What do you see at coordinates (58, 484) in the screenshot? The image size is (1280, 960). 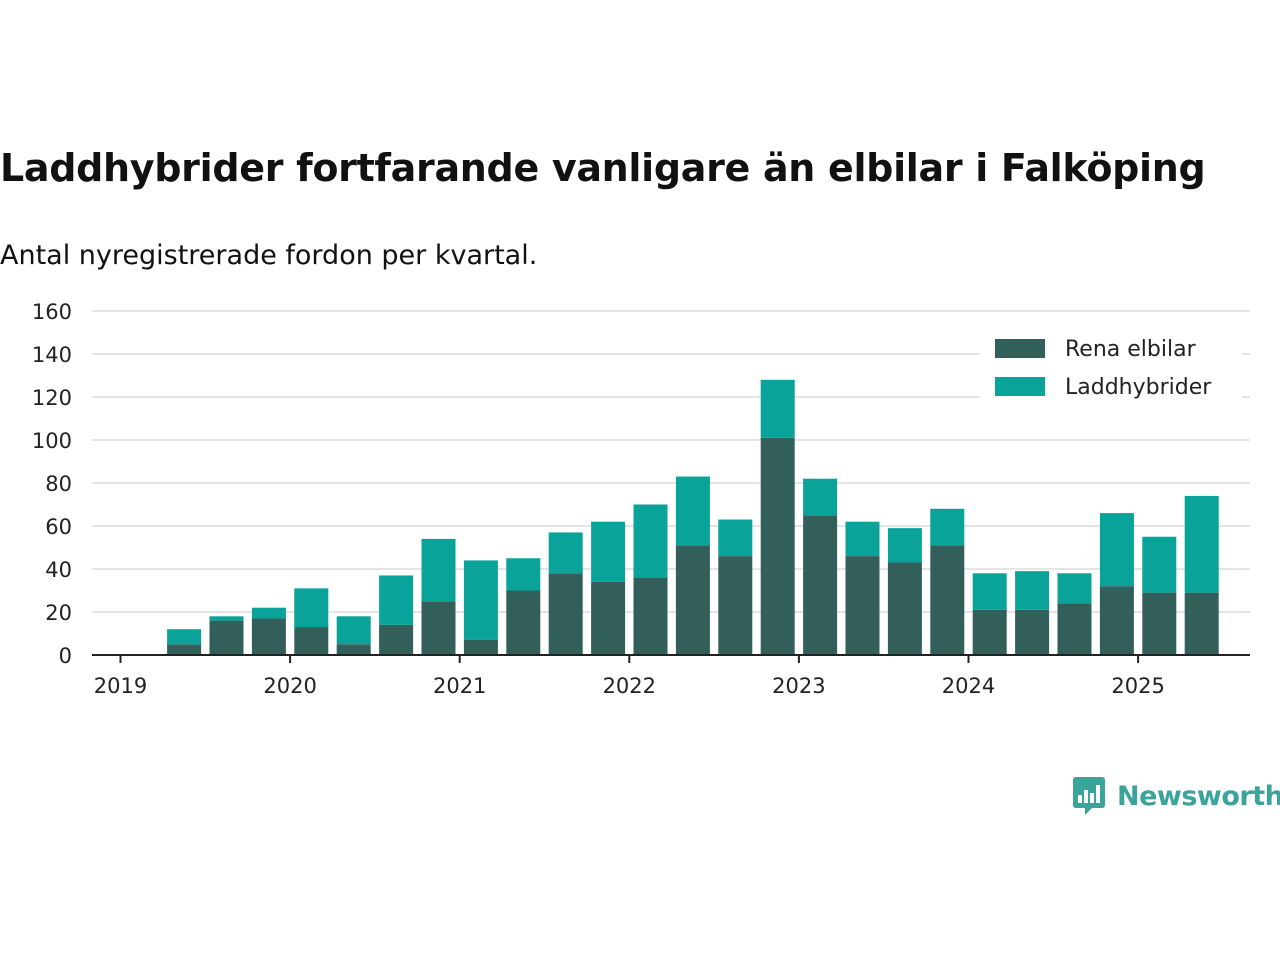 I see `y-tick-label: 80` at bounding box center [58, 484].